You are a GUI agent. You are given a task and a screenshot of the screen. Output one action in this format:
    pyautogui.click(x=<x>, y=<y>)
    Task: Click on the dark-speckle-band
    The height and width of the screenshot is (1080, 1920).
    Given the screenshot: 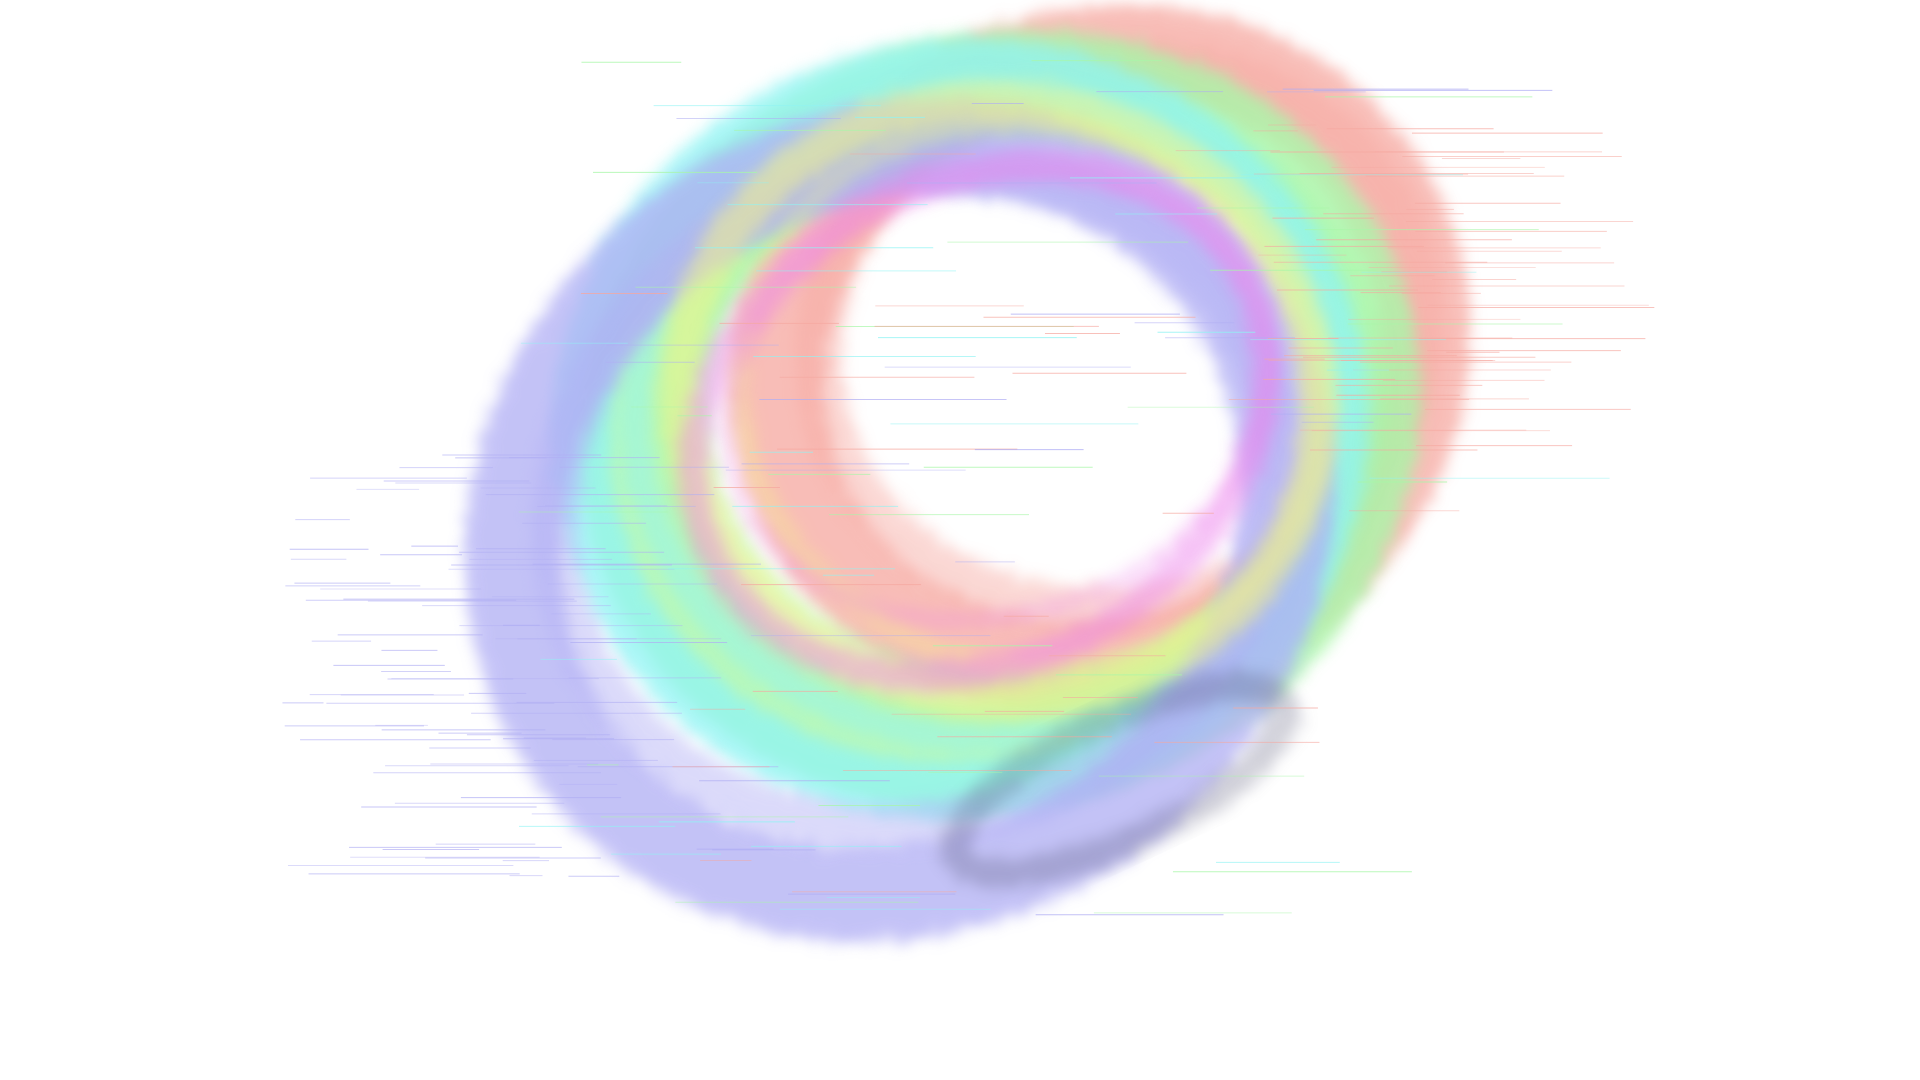 What is the action you would take?
    pyautogui.click(x=1120, y=780)
    